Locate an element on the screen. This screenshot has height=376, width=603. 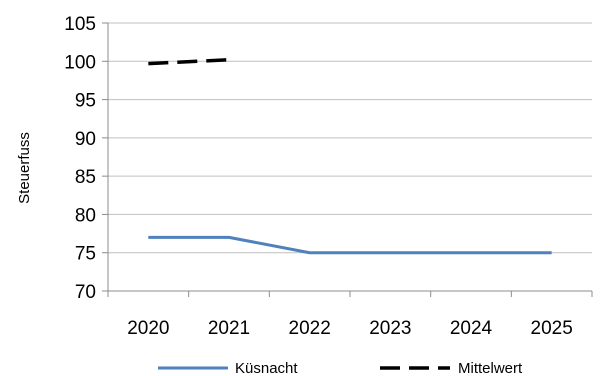
x-tick-label: 2020 is located at coordinates (148, 328).